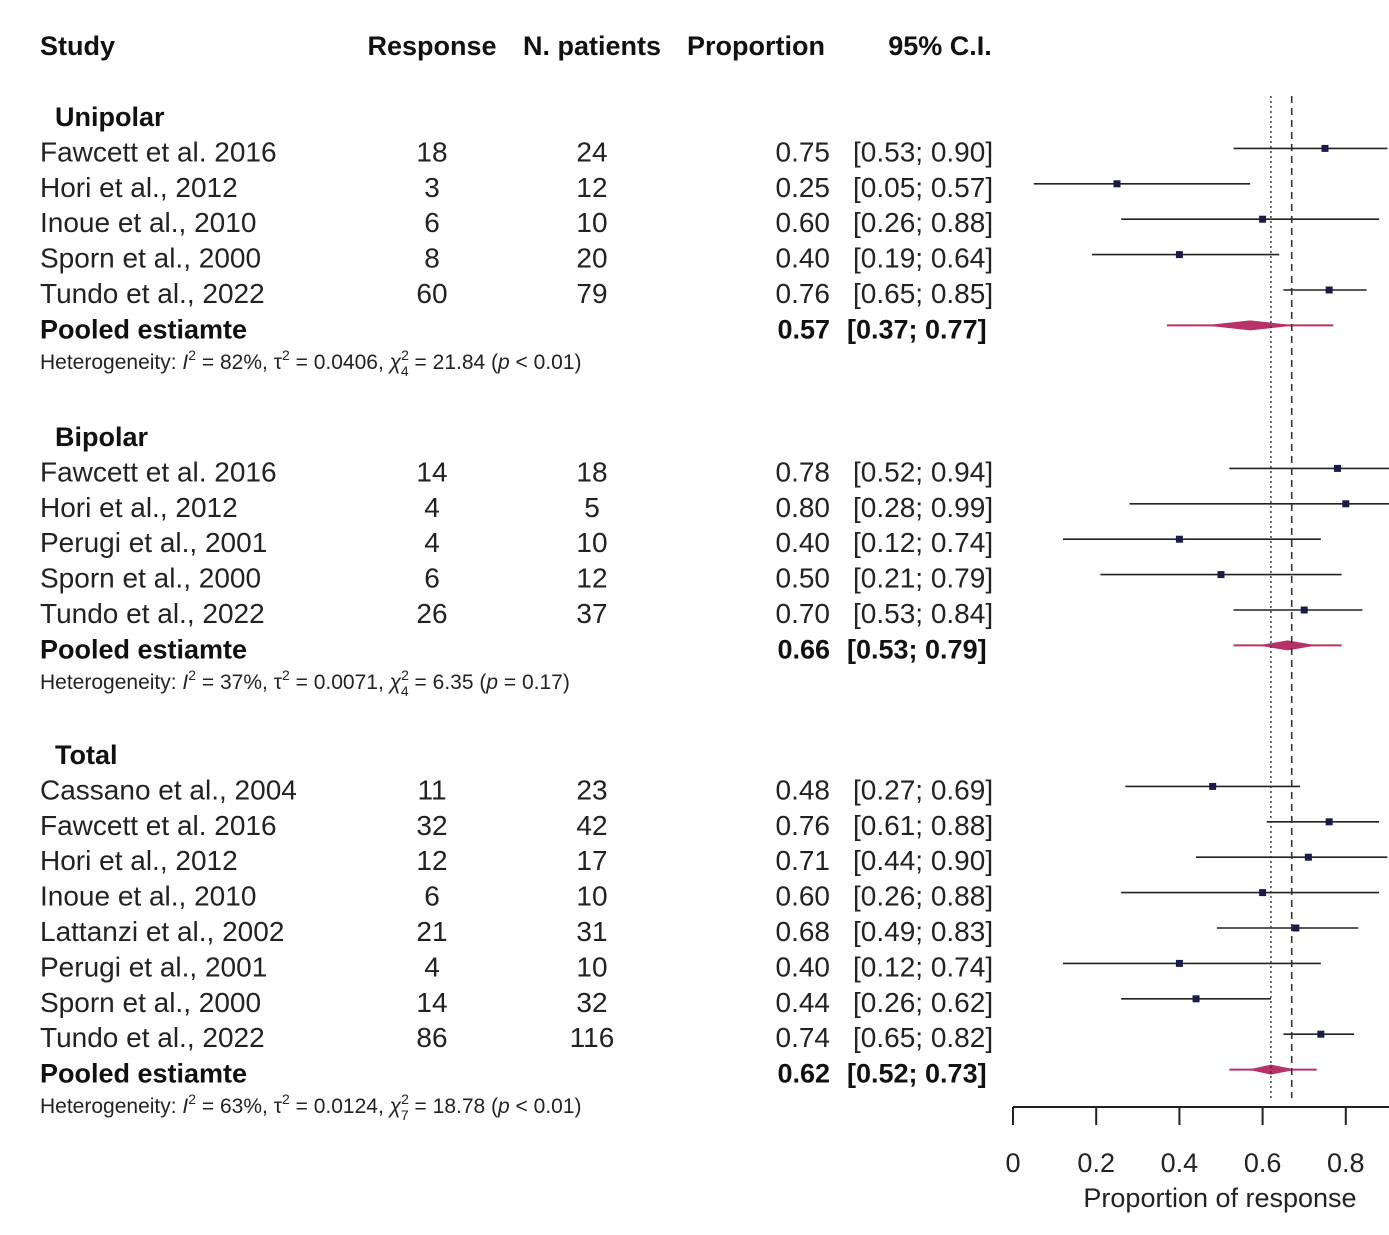 The image size is (1389, 1235). Describe the element at coordinates (591, 151) in the screenshot. I see `patient-count: 24` at that location.